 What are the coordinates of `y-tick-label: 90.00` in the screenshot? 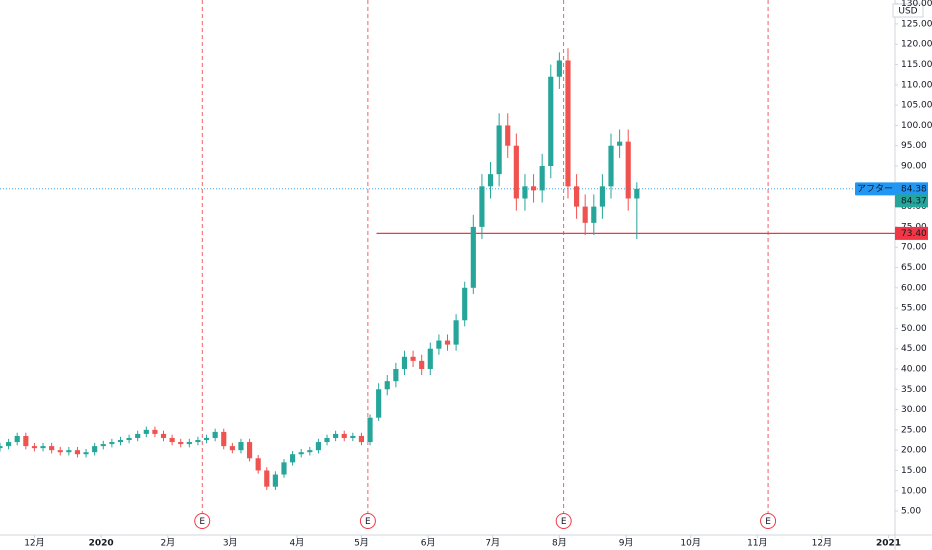 It's located at (914, 167).